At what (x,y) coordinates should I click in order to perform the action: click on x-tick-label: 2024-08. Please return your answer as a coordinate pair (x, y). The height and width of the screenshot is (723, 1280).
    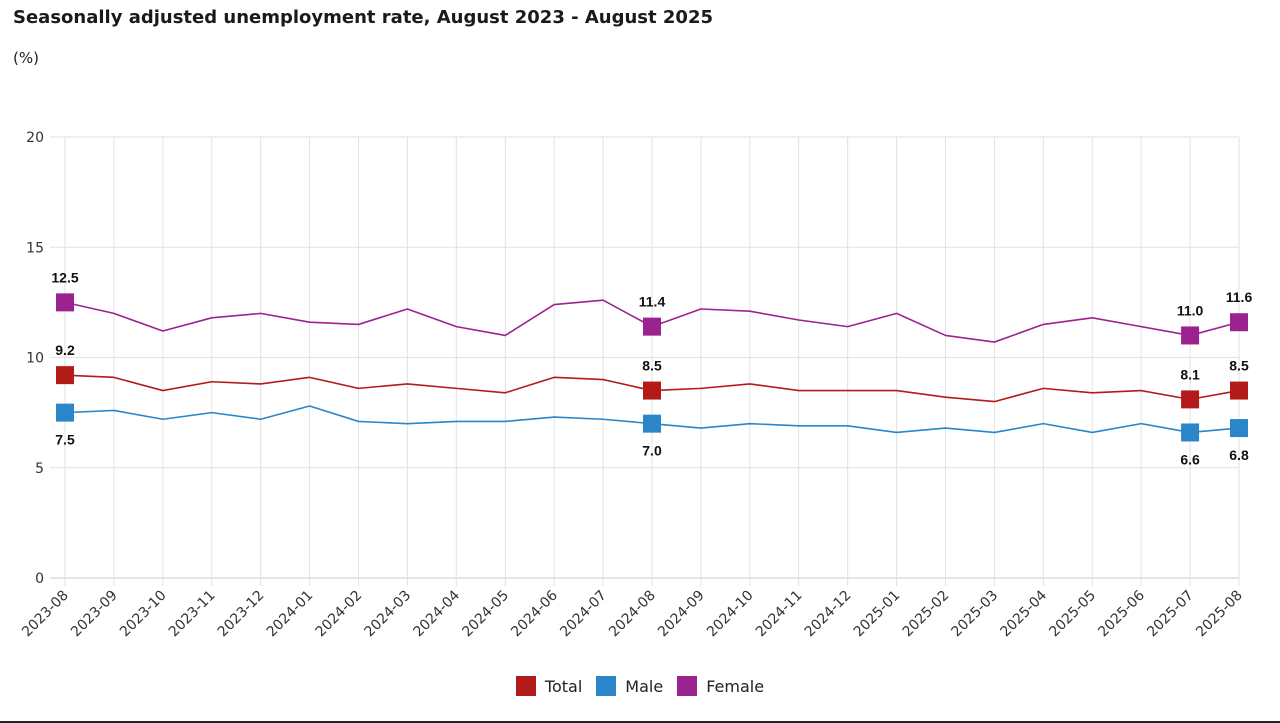
    Looking at the image, I should click on (632, 614).